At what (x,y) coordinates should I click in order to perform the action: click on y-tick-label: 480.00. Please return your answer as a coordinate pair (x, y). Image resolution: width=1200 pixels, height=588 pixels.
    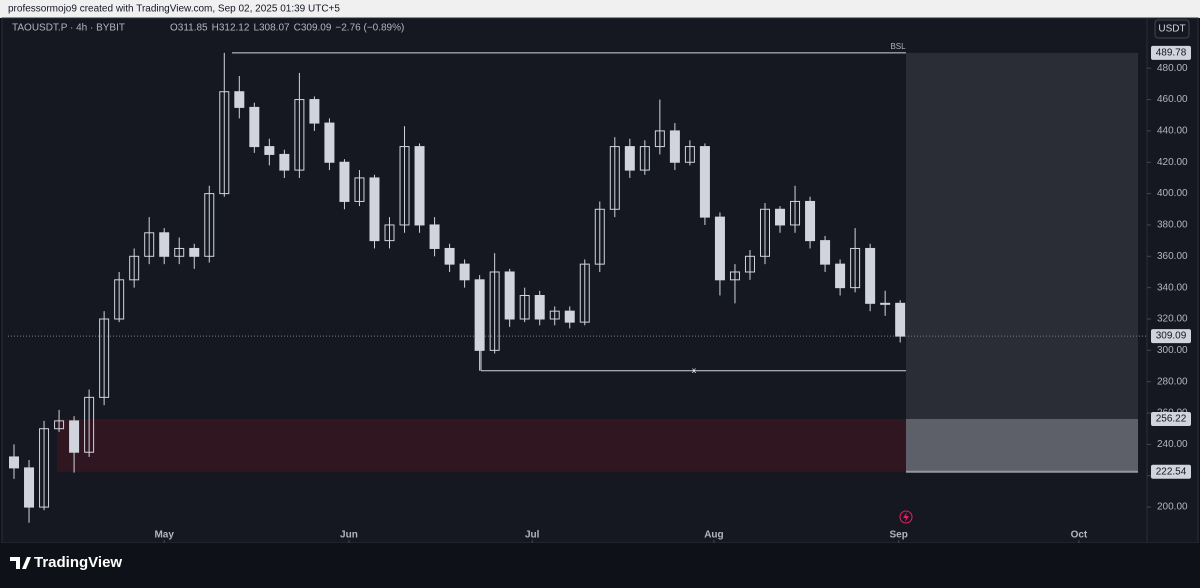
    Looking at the image, I should click on (1172, 68).